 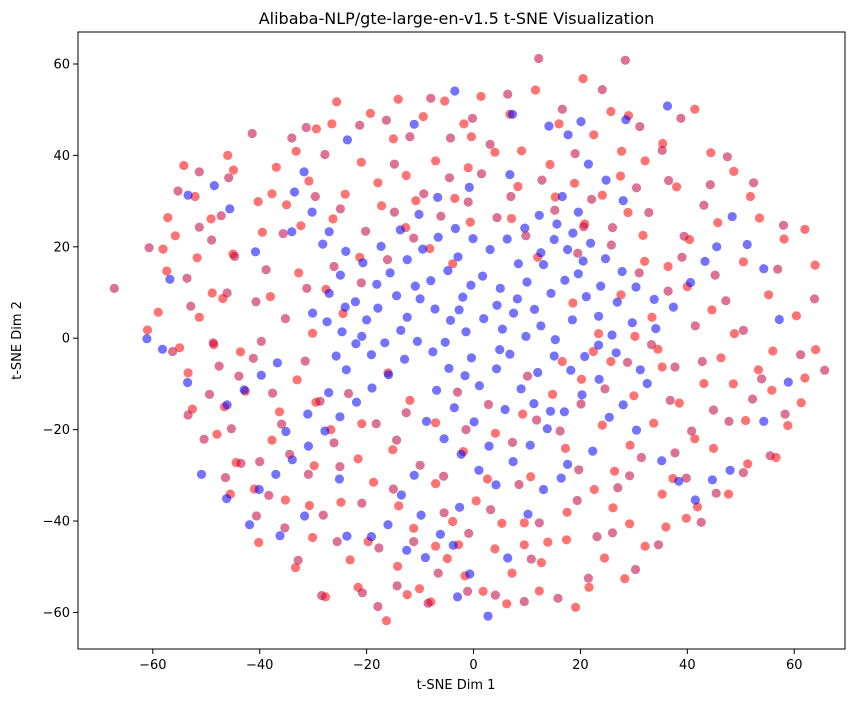 What do you see at coordinates (60, 339) in the screenshot?
I see `y-axis: −60 −40 −20 0 20 40 60` at bounding box center [60, 339].